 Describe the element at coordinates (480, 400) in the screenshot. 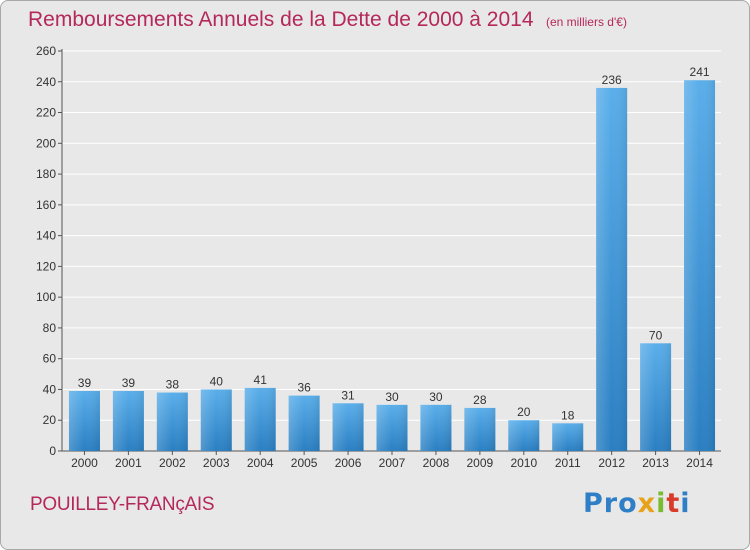

I see `value-label: 28` at that location.